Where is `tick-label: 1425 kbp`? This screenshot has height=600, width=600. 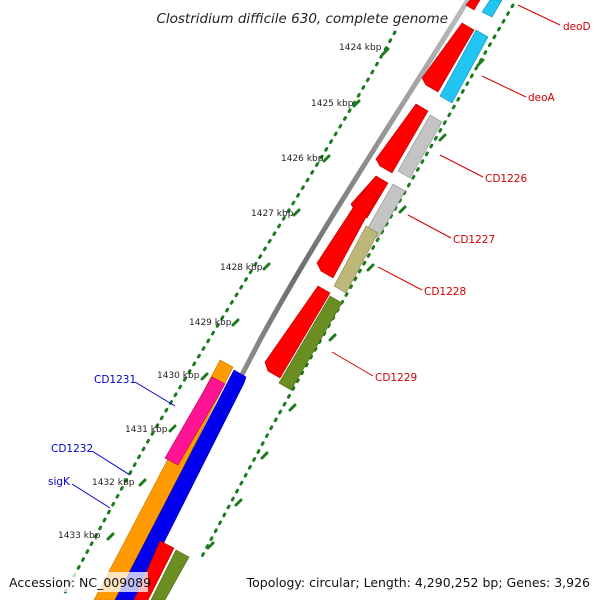 tick-label: 1425 kbp is located at coordinates (332, 104).